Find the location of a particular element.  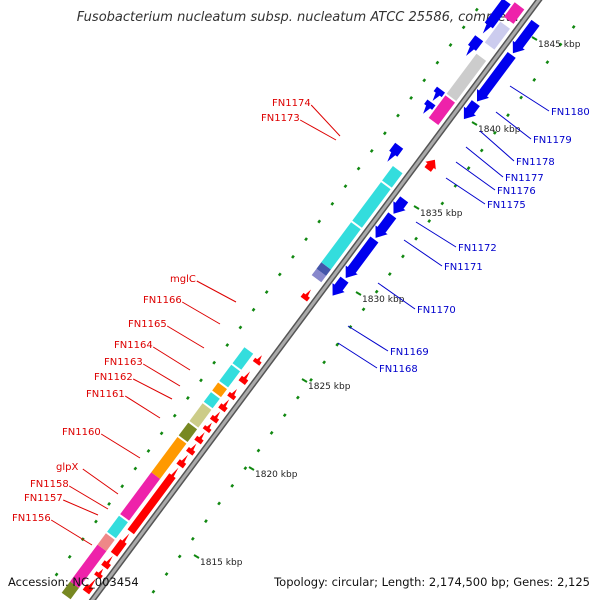

gene-label-left: FN1164 is located at coordinates (133, 345).